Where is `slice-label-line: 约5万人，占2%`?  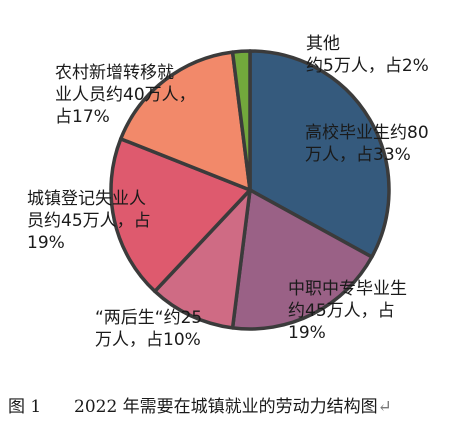 slice-label-line: 约5万人，占2% is located at coordinates (367, 66).